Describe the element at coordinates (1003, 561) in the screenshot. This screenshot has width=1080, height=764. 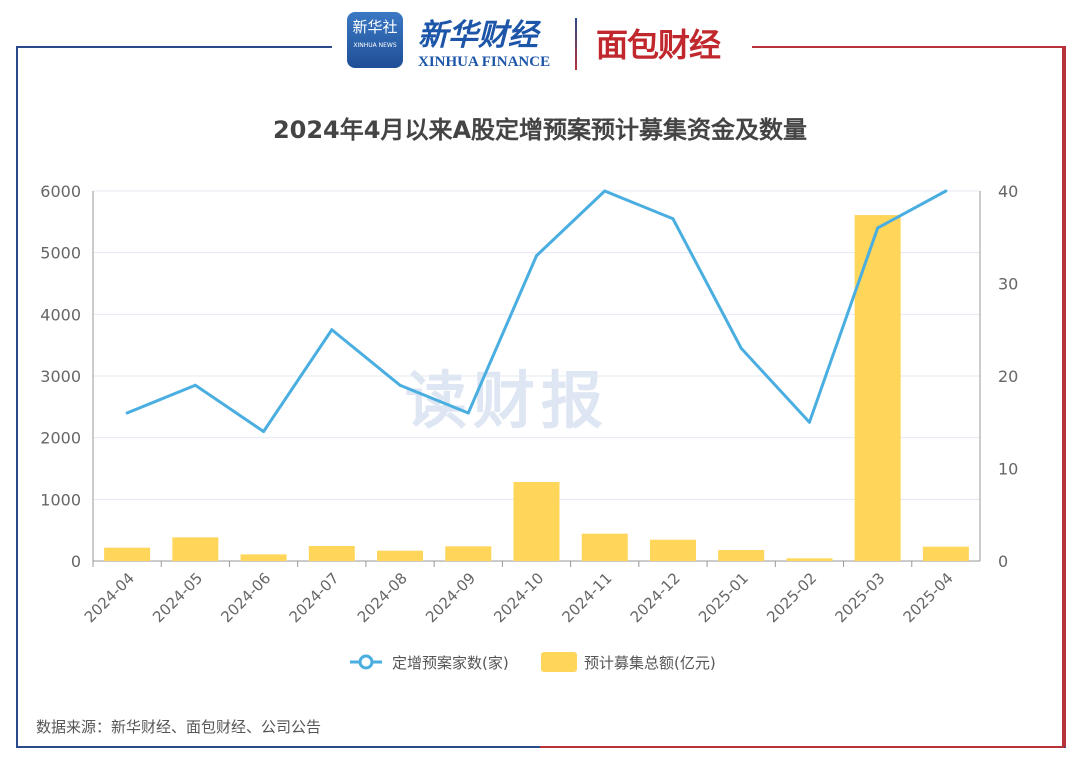
I see `y-right-tick-label: 0` at that location.